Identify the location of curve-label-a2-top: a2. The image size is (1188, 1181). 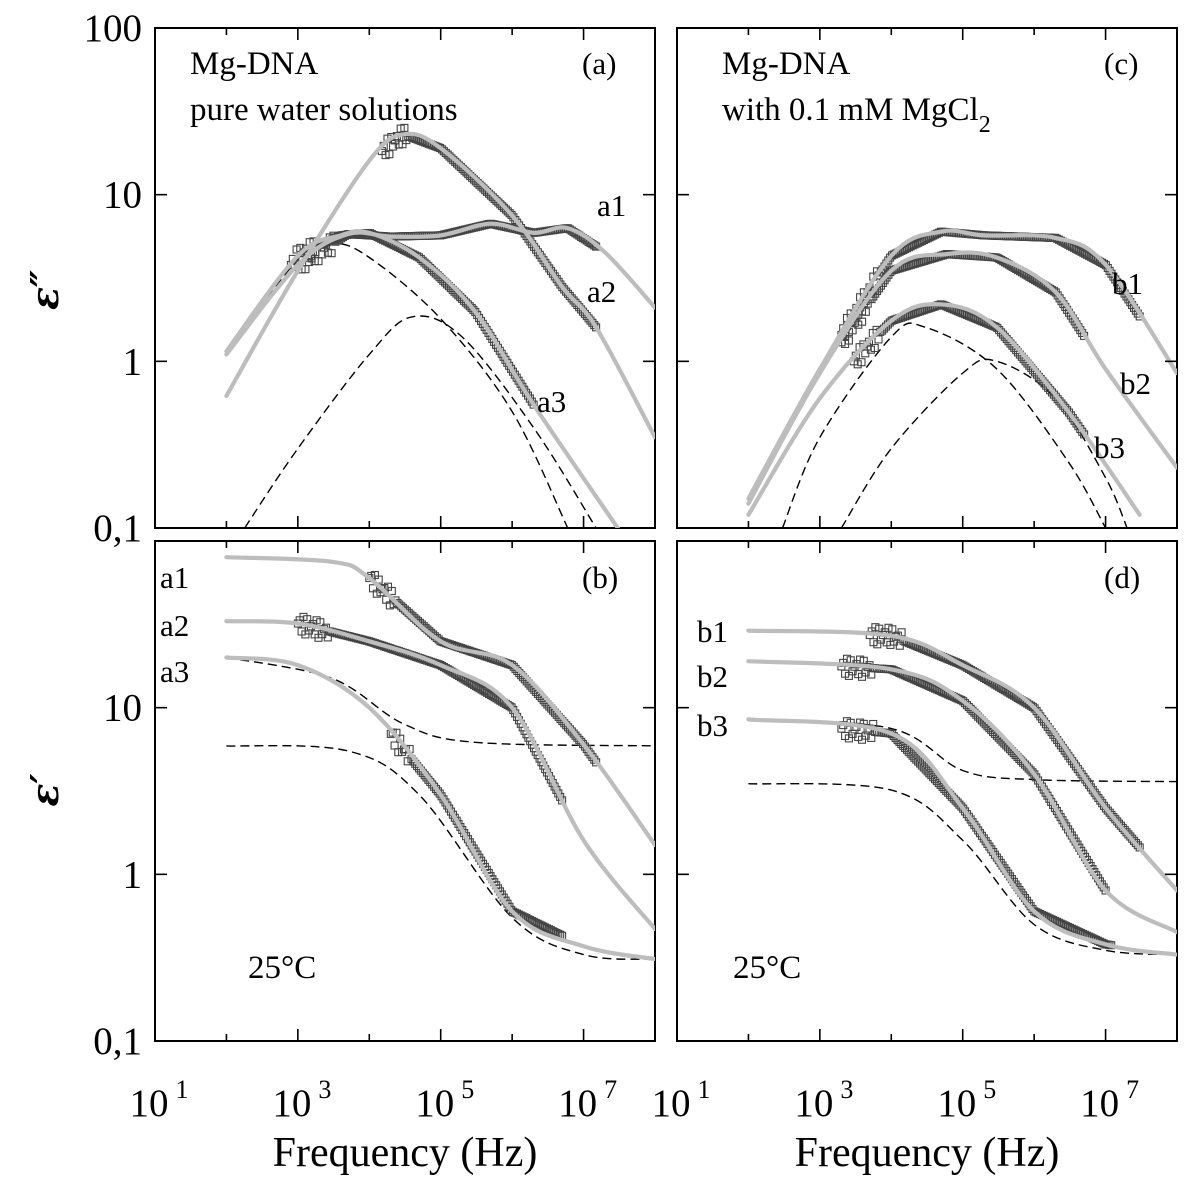
(601, 291).